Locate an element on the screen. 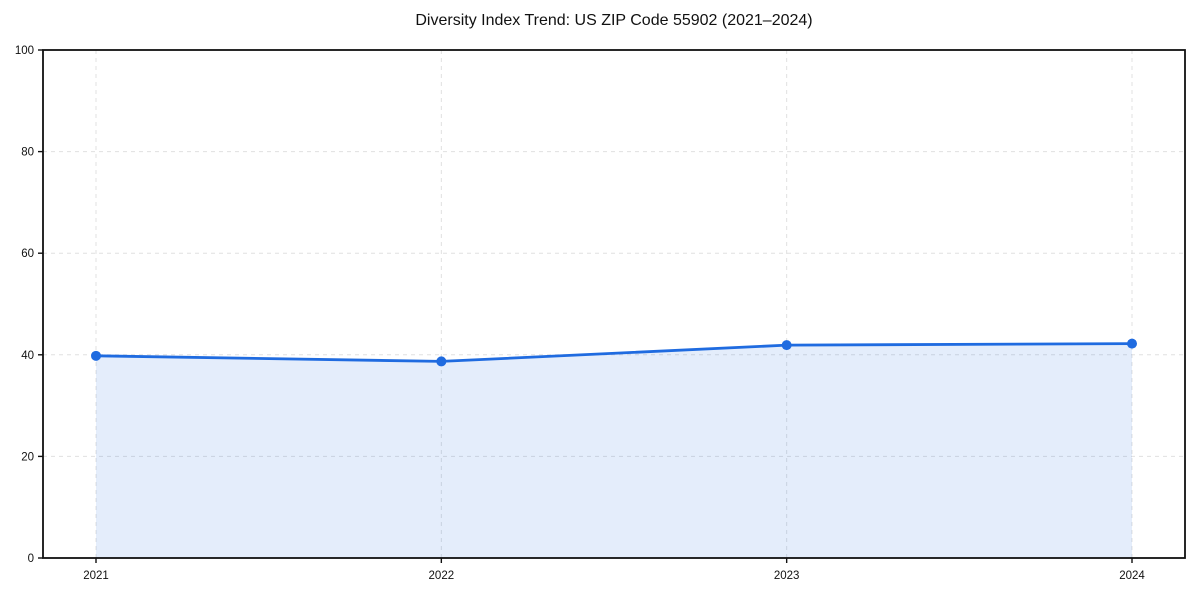 The image size is (1200, 600). y-axis-tick-label: 80 is located at coordinates (27, 153).